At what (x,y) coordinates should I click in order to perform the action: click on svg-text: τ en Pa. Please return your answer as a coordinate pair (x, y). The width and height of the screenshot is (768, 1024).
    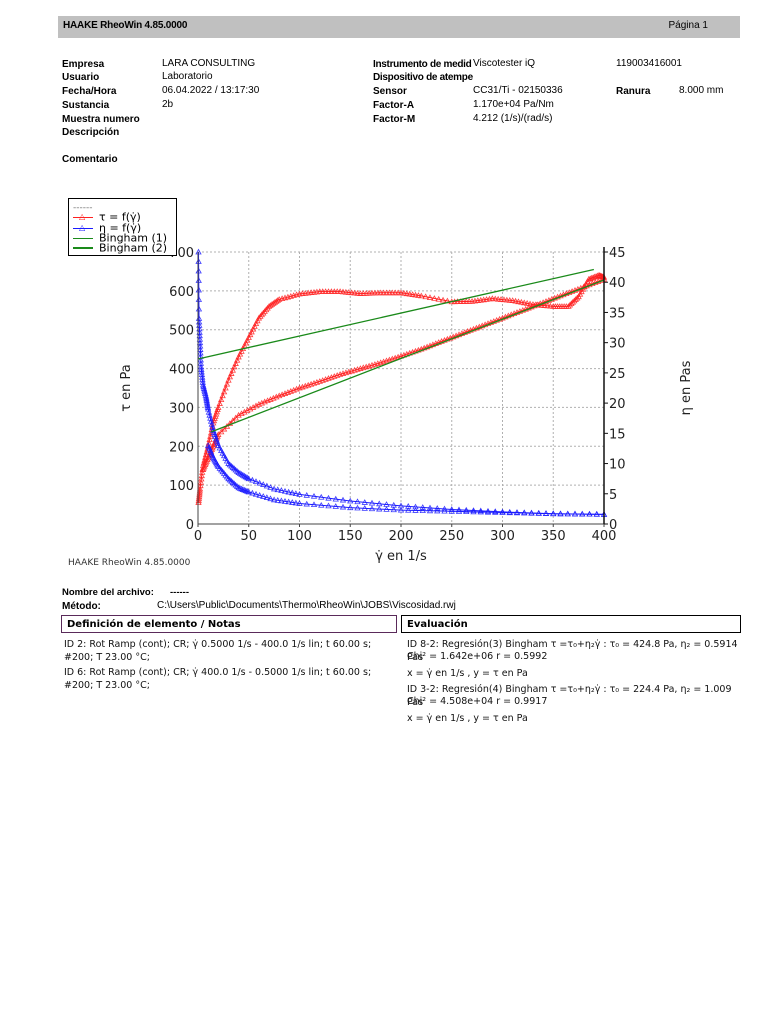
    Looking at the image, I should click on (126, 388).